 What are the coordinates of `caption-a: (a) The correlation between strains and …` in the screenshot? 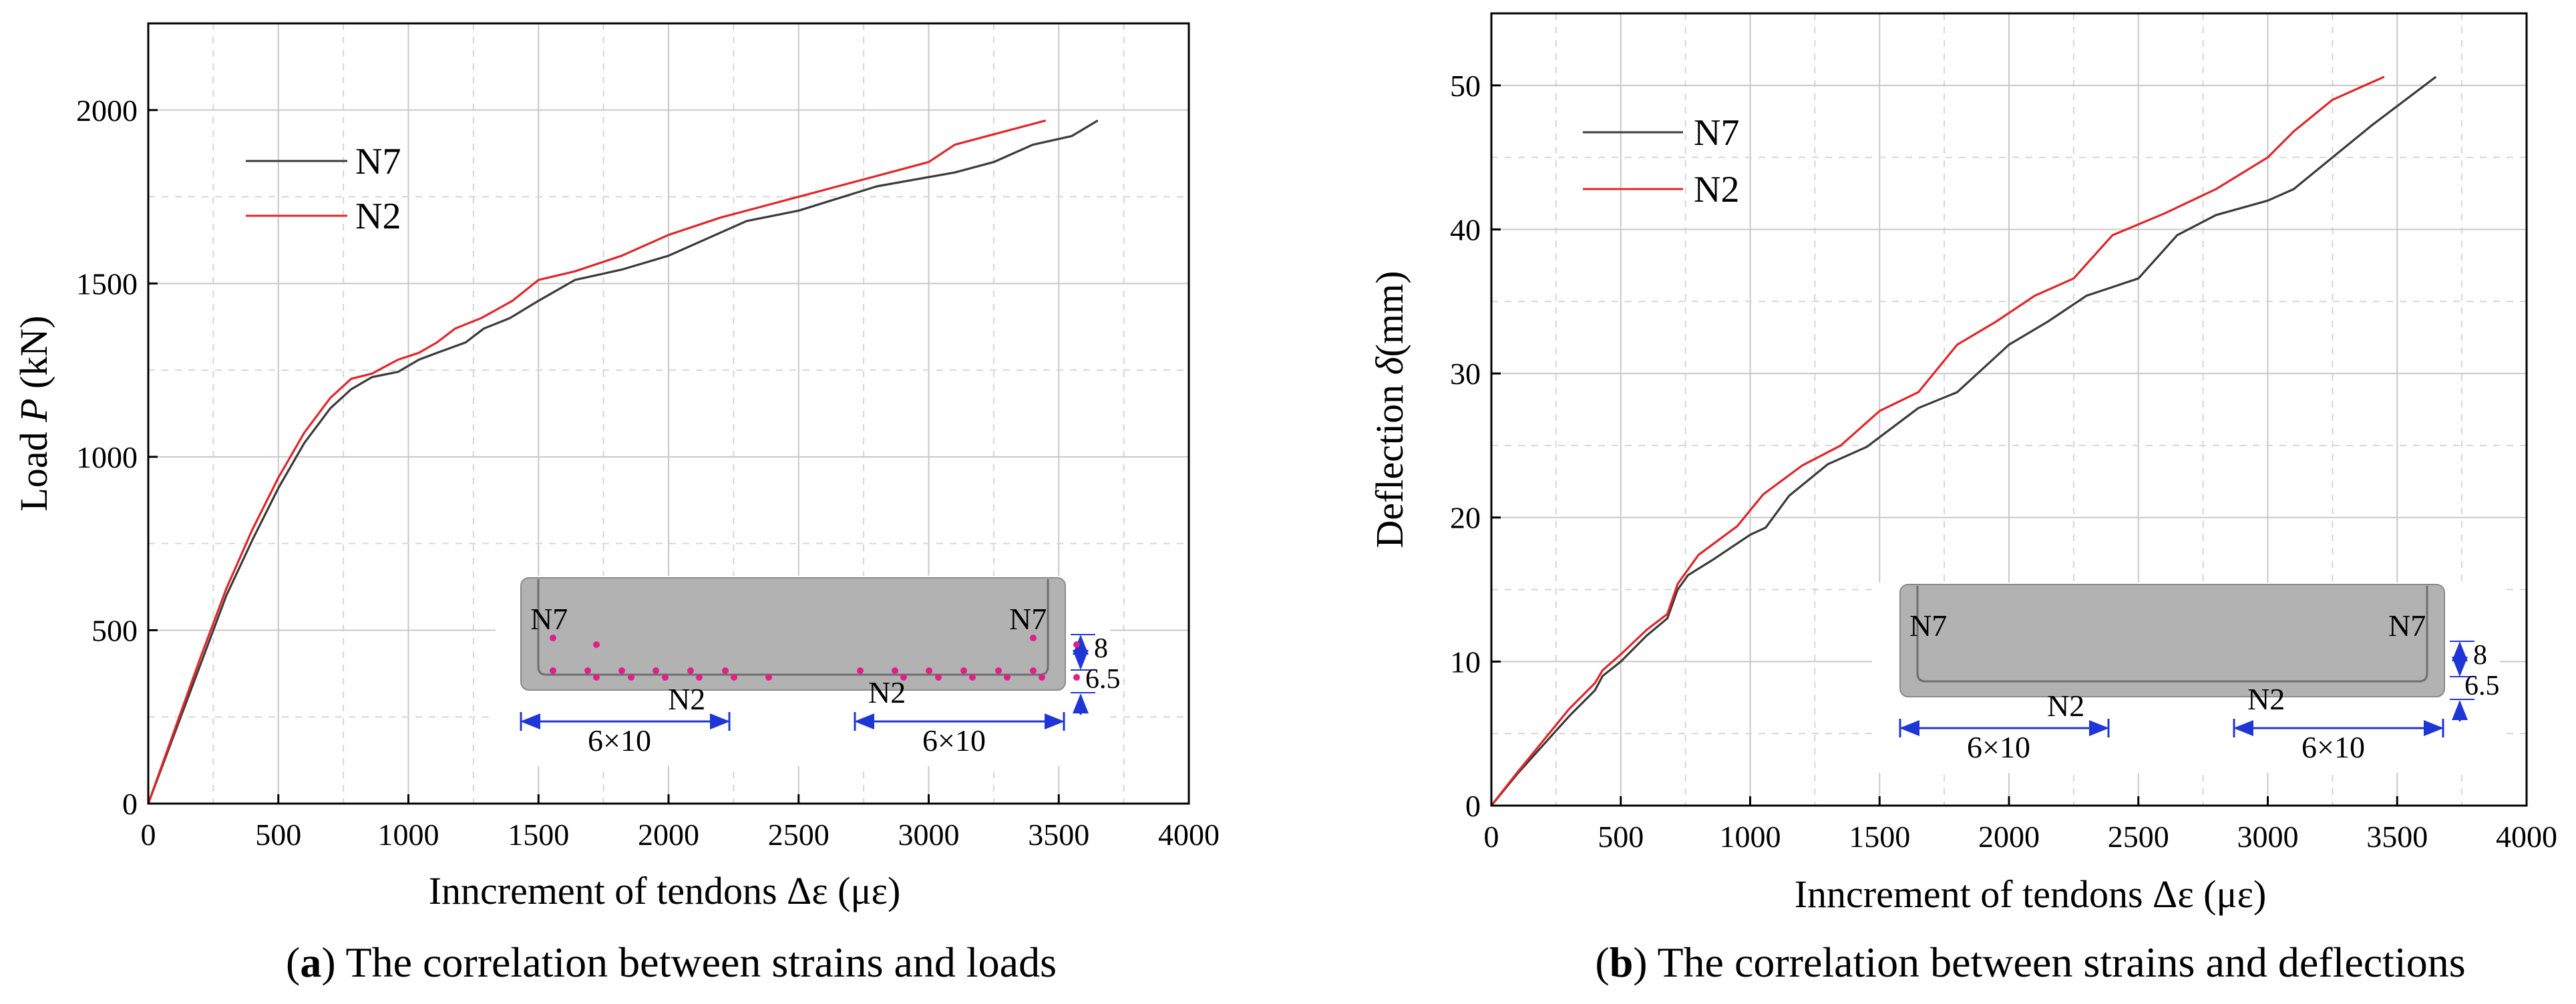 It's located at (671, 963).